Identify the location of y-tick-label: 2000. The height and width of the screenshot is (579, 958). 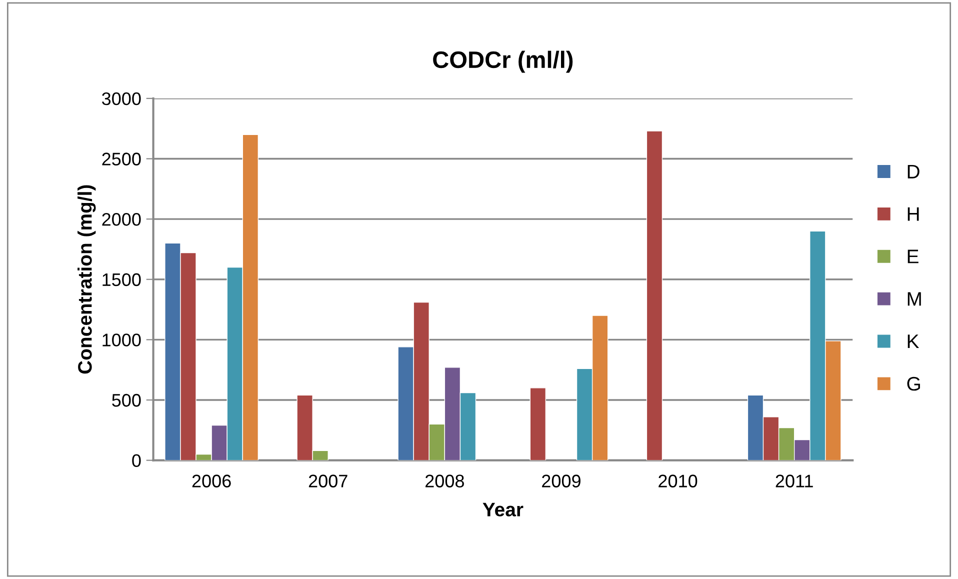
(121, 219).